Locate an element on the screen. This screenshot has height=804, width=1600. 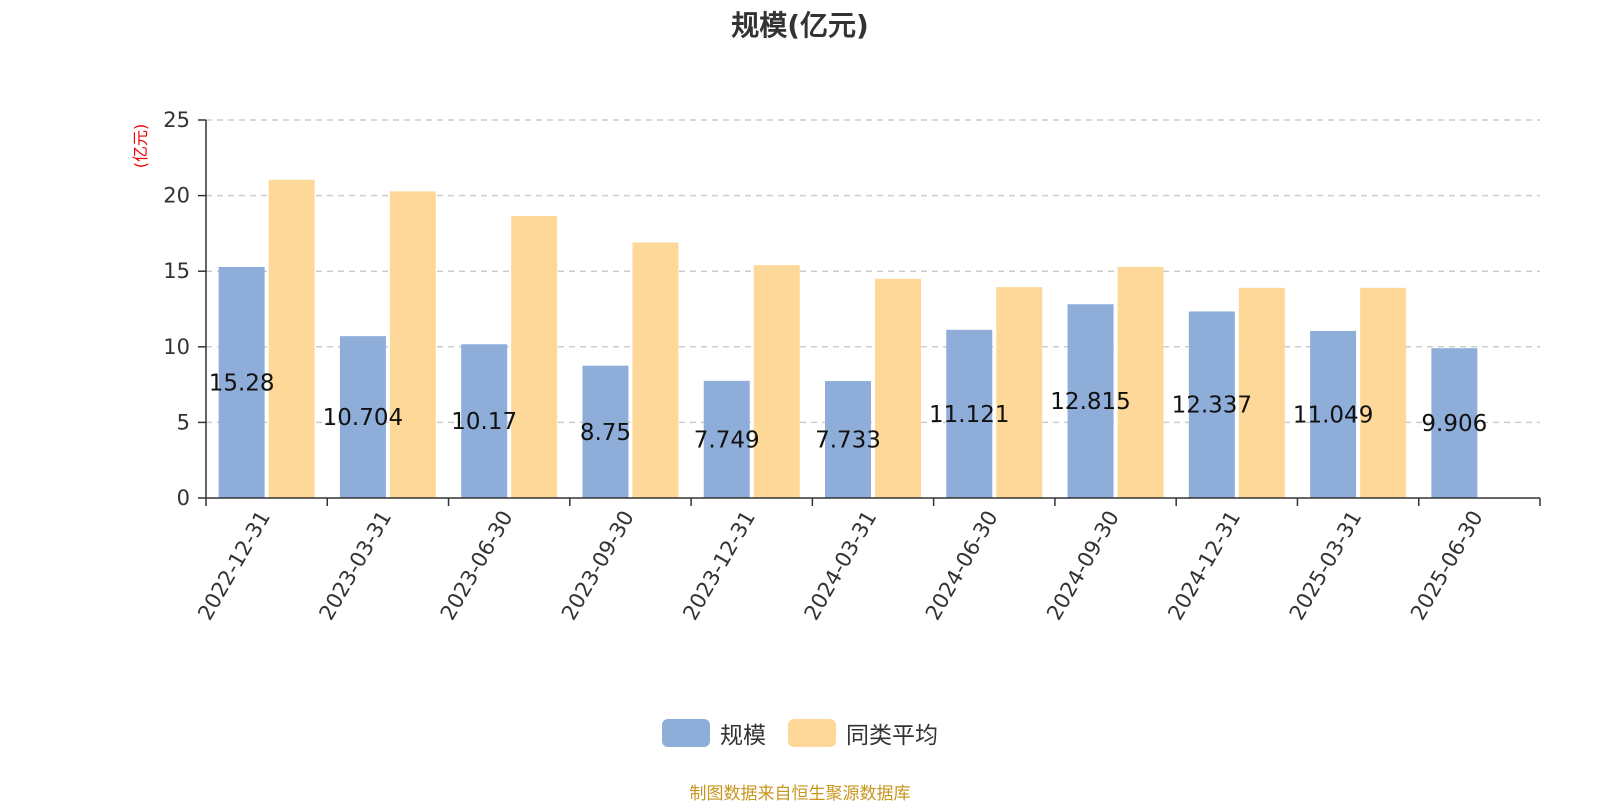
y-tick-label: 0 is located at coordinates (183, 498).